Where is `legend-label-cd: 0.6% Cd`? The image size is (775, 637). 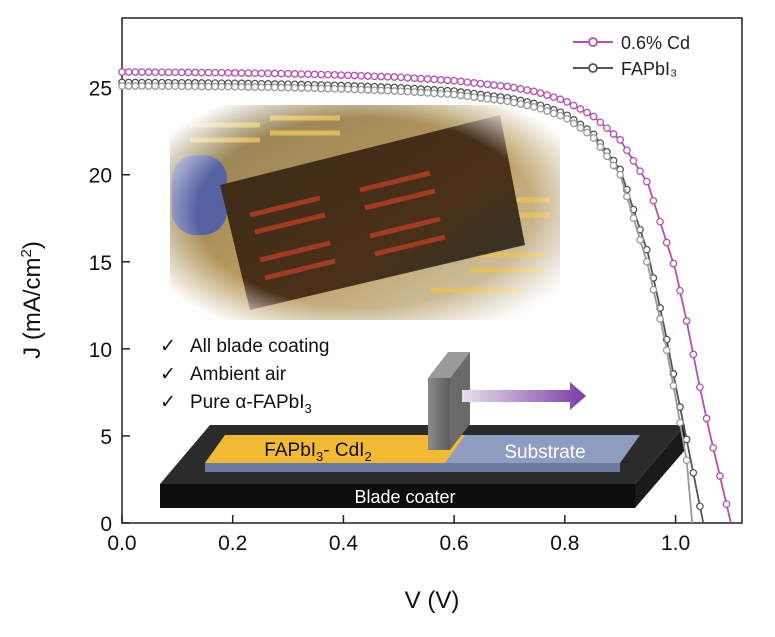 legend-label-cd: 0.6% Cd is located at coordinates (655, 43).